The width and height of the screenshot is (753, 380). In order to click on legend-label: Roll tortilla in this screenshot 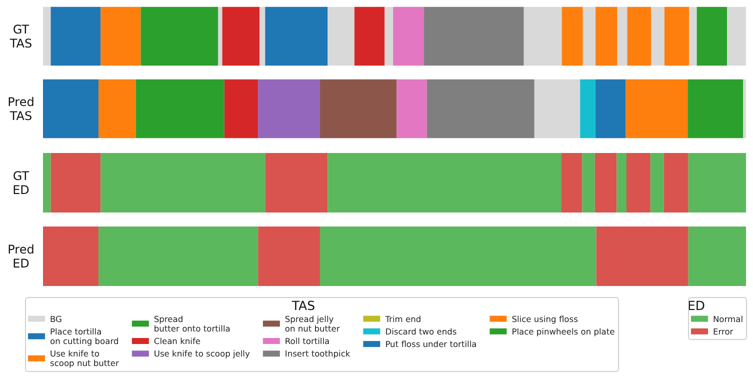, I will do `click(307, 341)`.